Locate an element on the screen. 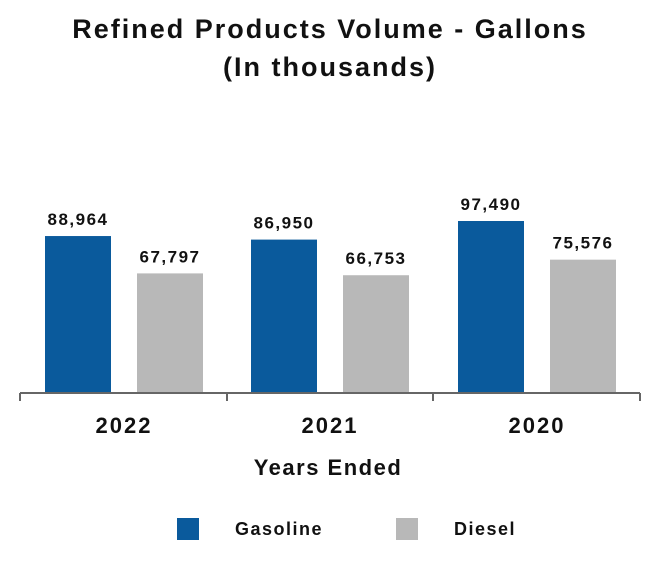 The image size is (660, 572). bar-gasoline-2020 is located at coordinates (491, 307).